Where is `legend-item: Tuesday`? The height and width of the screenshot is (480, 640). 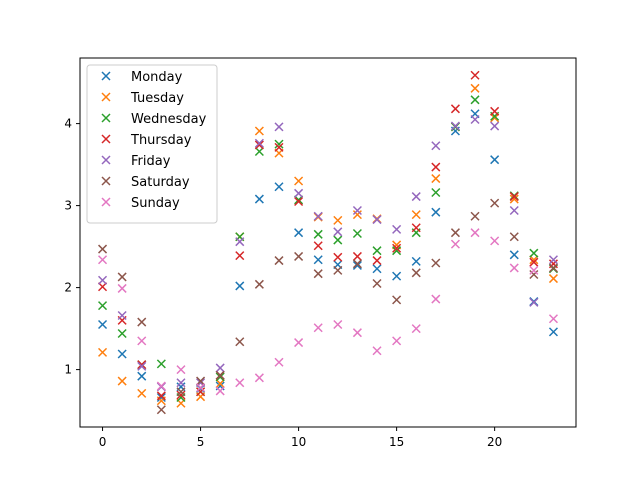 legend-item: Tuesday is located at coordinates (142, 98).